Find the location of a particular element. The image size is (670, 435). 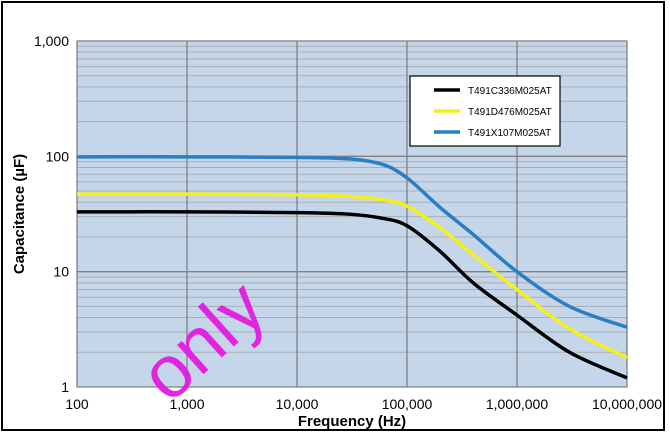

legend-label: T491D476M025AT is located at coordinates (510, 112).